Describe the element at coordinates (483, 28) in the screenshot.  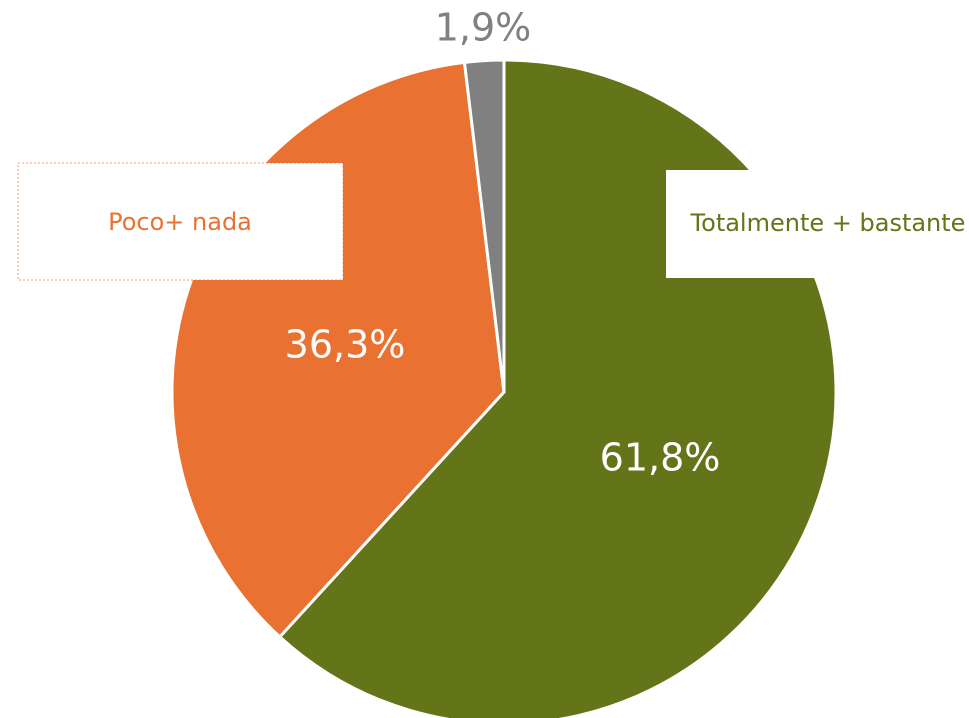
I see `data-label: 1,9%` at that location.